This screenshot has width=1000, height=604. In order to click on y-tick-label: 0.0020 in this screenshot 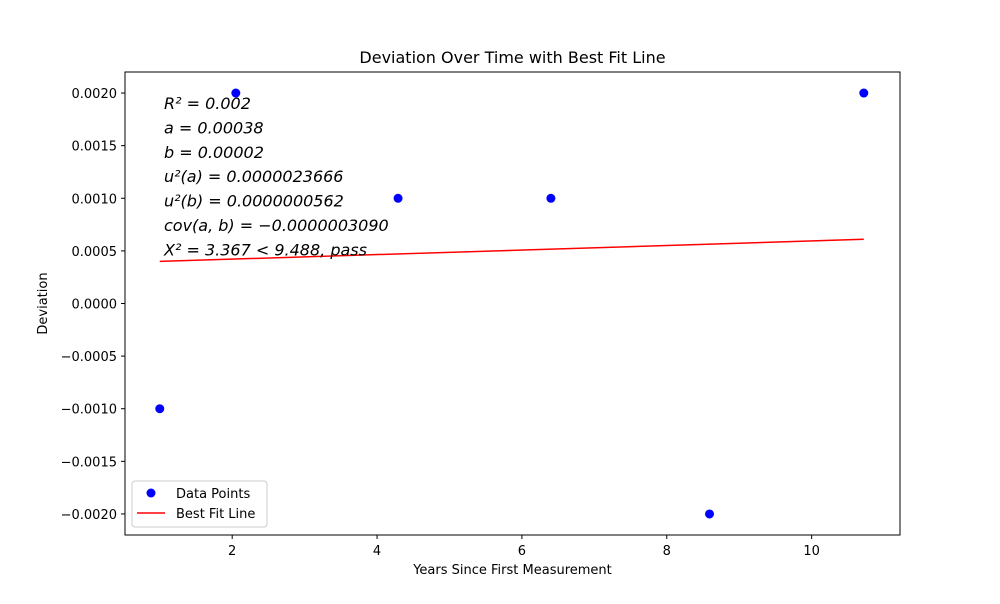, I will do `click(95, 94)`.